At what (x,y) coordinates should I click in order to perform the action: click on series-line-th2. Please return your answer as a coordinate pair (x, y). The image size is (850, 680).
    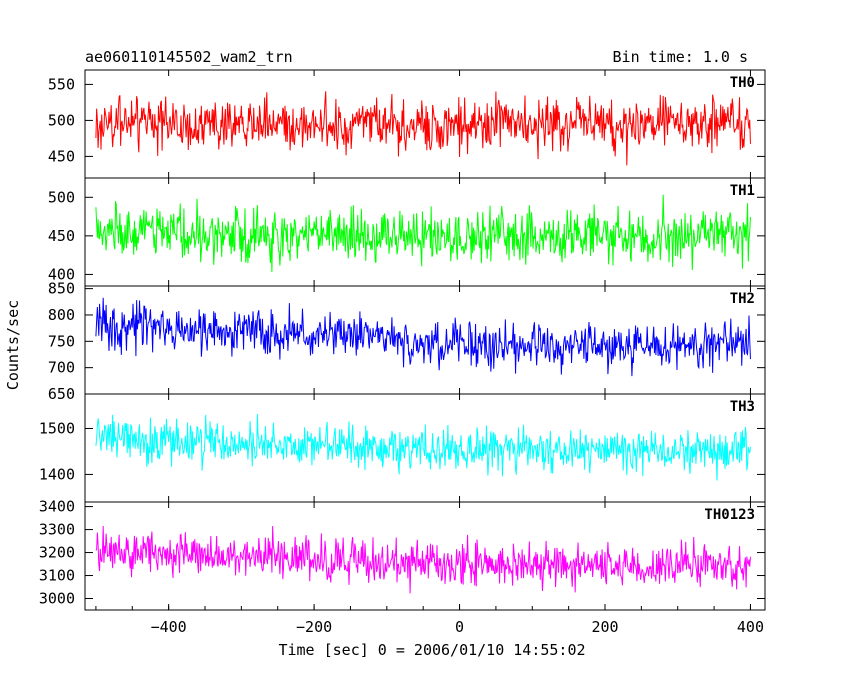
    Looking at the image, I should click on (423, 337).